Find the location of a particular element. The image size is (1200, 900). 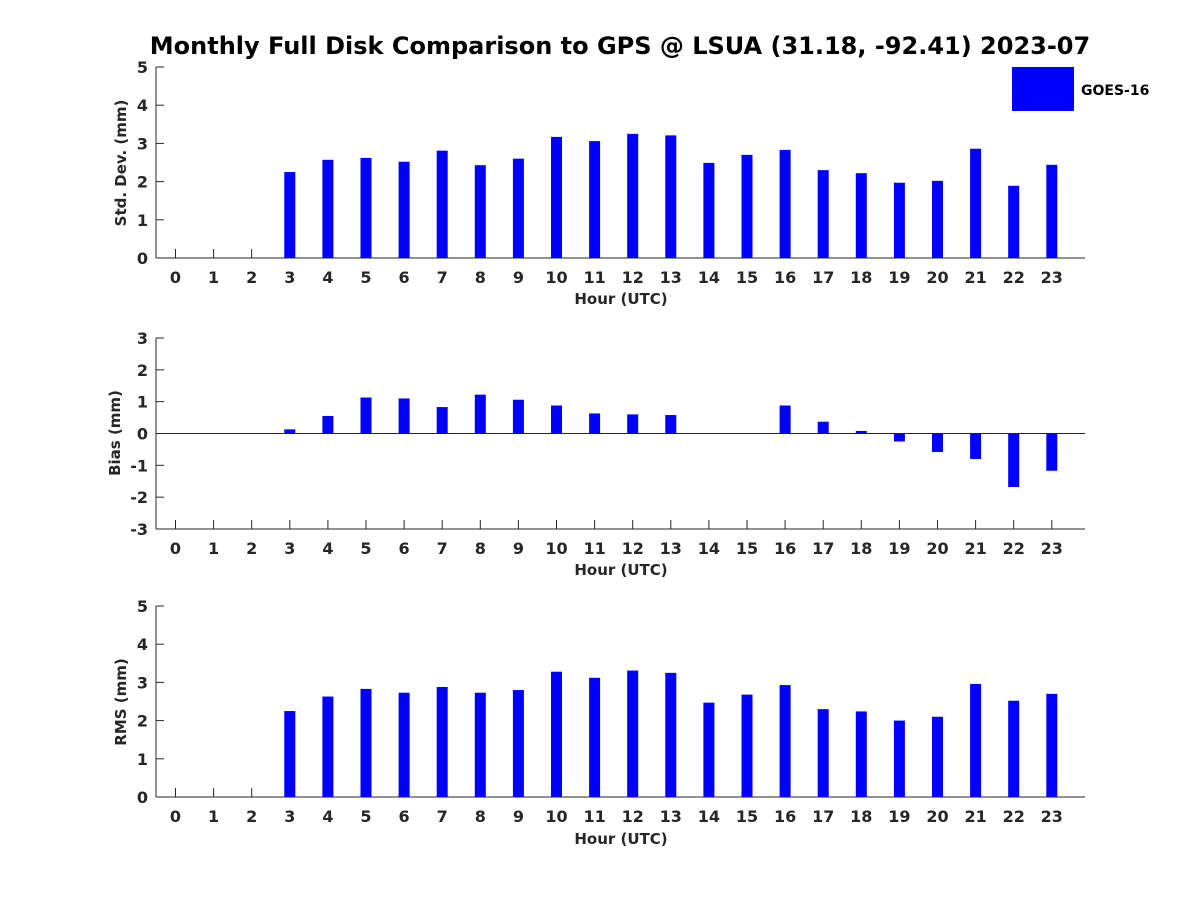

y-tick-label: 2 is located at coordinates (142, 721).